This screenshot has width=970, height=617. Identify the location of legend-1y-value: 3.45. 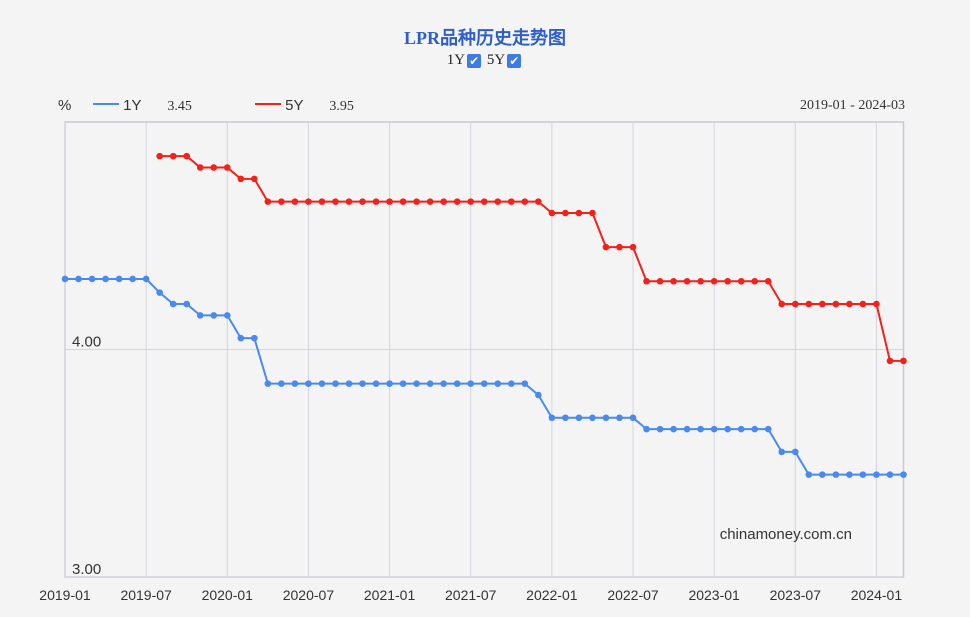
(179, 106).